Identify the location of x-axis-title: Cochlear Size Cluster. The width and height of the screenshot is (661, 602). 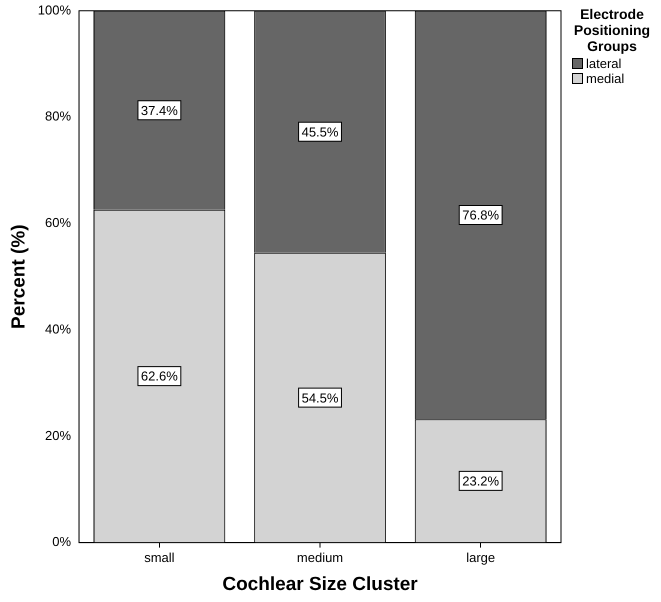
(320, 584).